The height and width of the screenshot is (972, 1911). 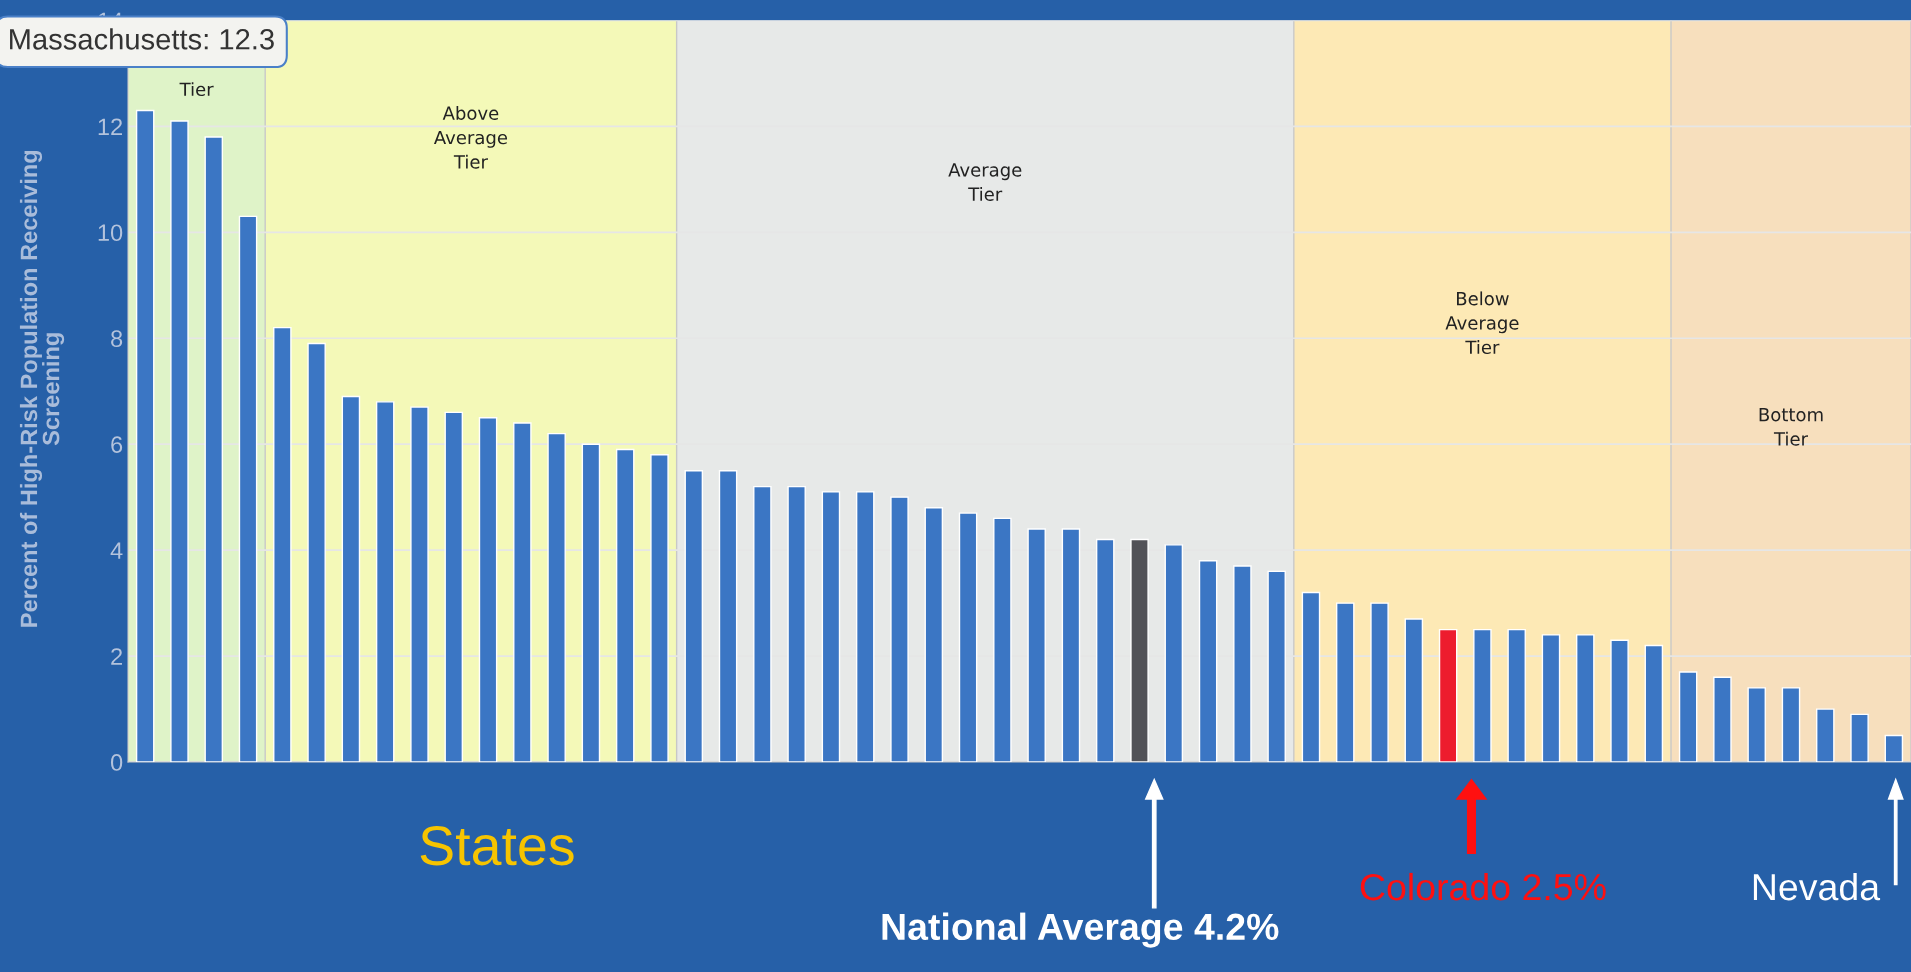 What do you see at coordinates (110, 126) in the screenshot?
I see `y-tick-label: 12` at bounding box center [110, 126].